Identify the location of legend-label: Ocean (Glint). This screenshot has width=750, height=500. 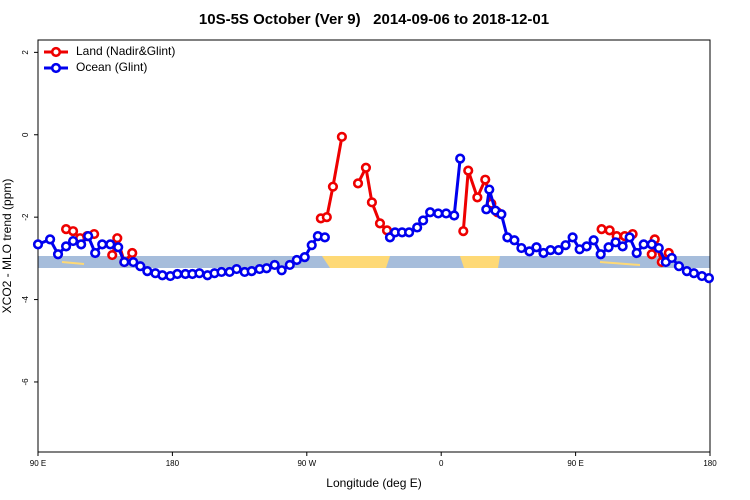
(111, 67).